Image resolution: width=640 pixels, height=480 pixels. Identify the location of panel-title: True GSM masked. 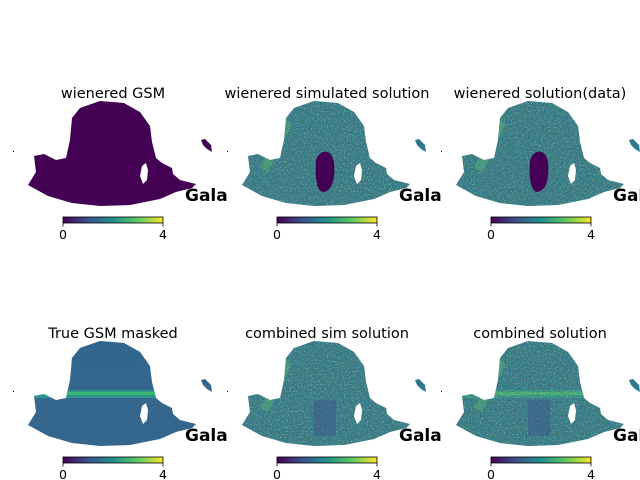
(112, 334).